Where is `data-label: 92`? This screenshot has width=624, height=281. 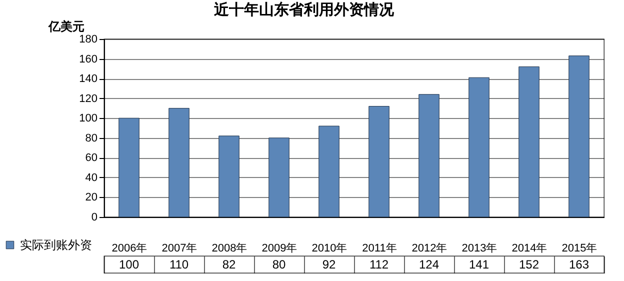 data-label: 92 is located at coordinates (329, 265).